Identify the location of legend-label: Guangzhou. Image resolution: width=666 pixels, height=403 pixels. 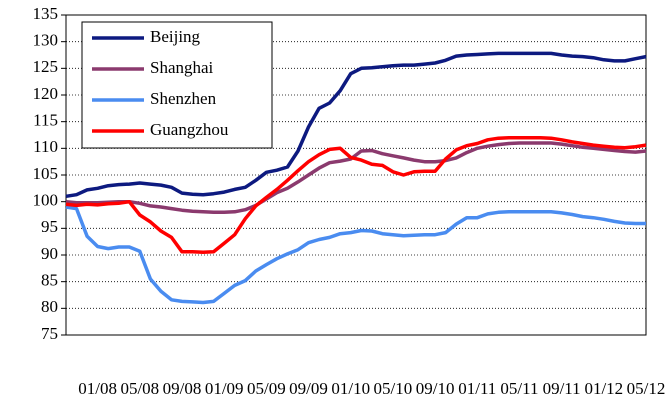
(189, 129).